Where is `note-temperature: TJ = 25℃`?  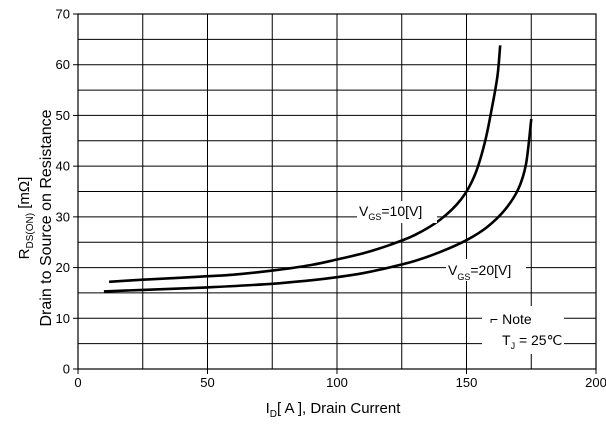
note-temperature: TJ = 25℃ is located at coordinates (532, 341).